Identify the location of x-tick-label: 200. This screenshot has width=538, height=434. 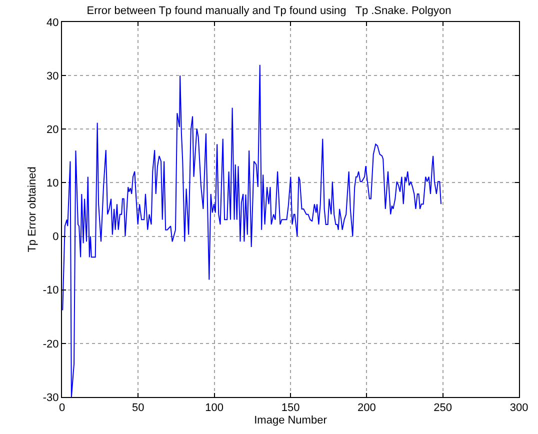
(366, 408).